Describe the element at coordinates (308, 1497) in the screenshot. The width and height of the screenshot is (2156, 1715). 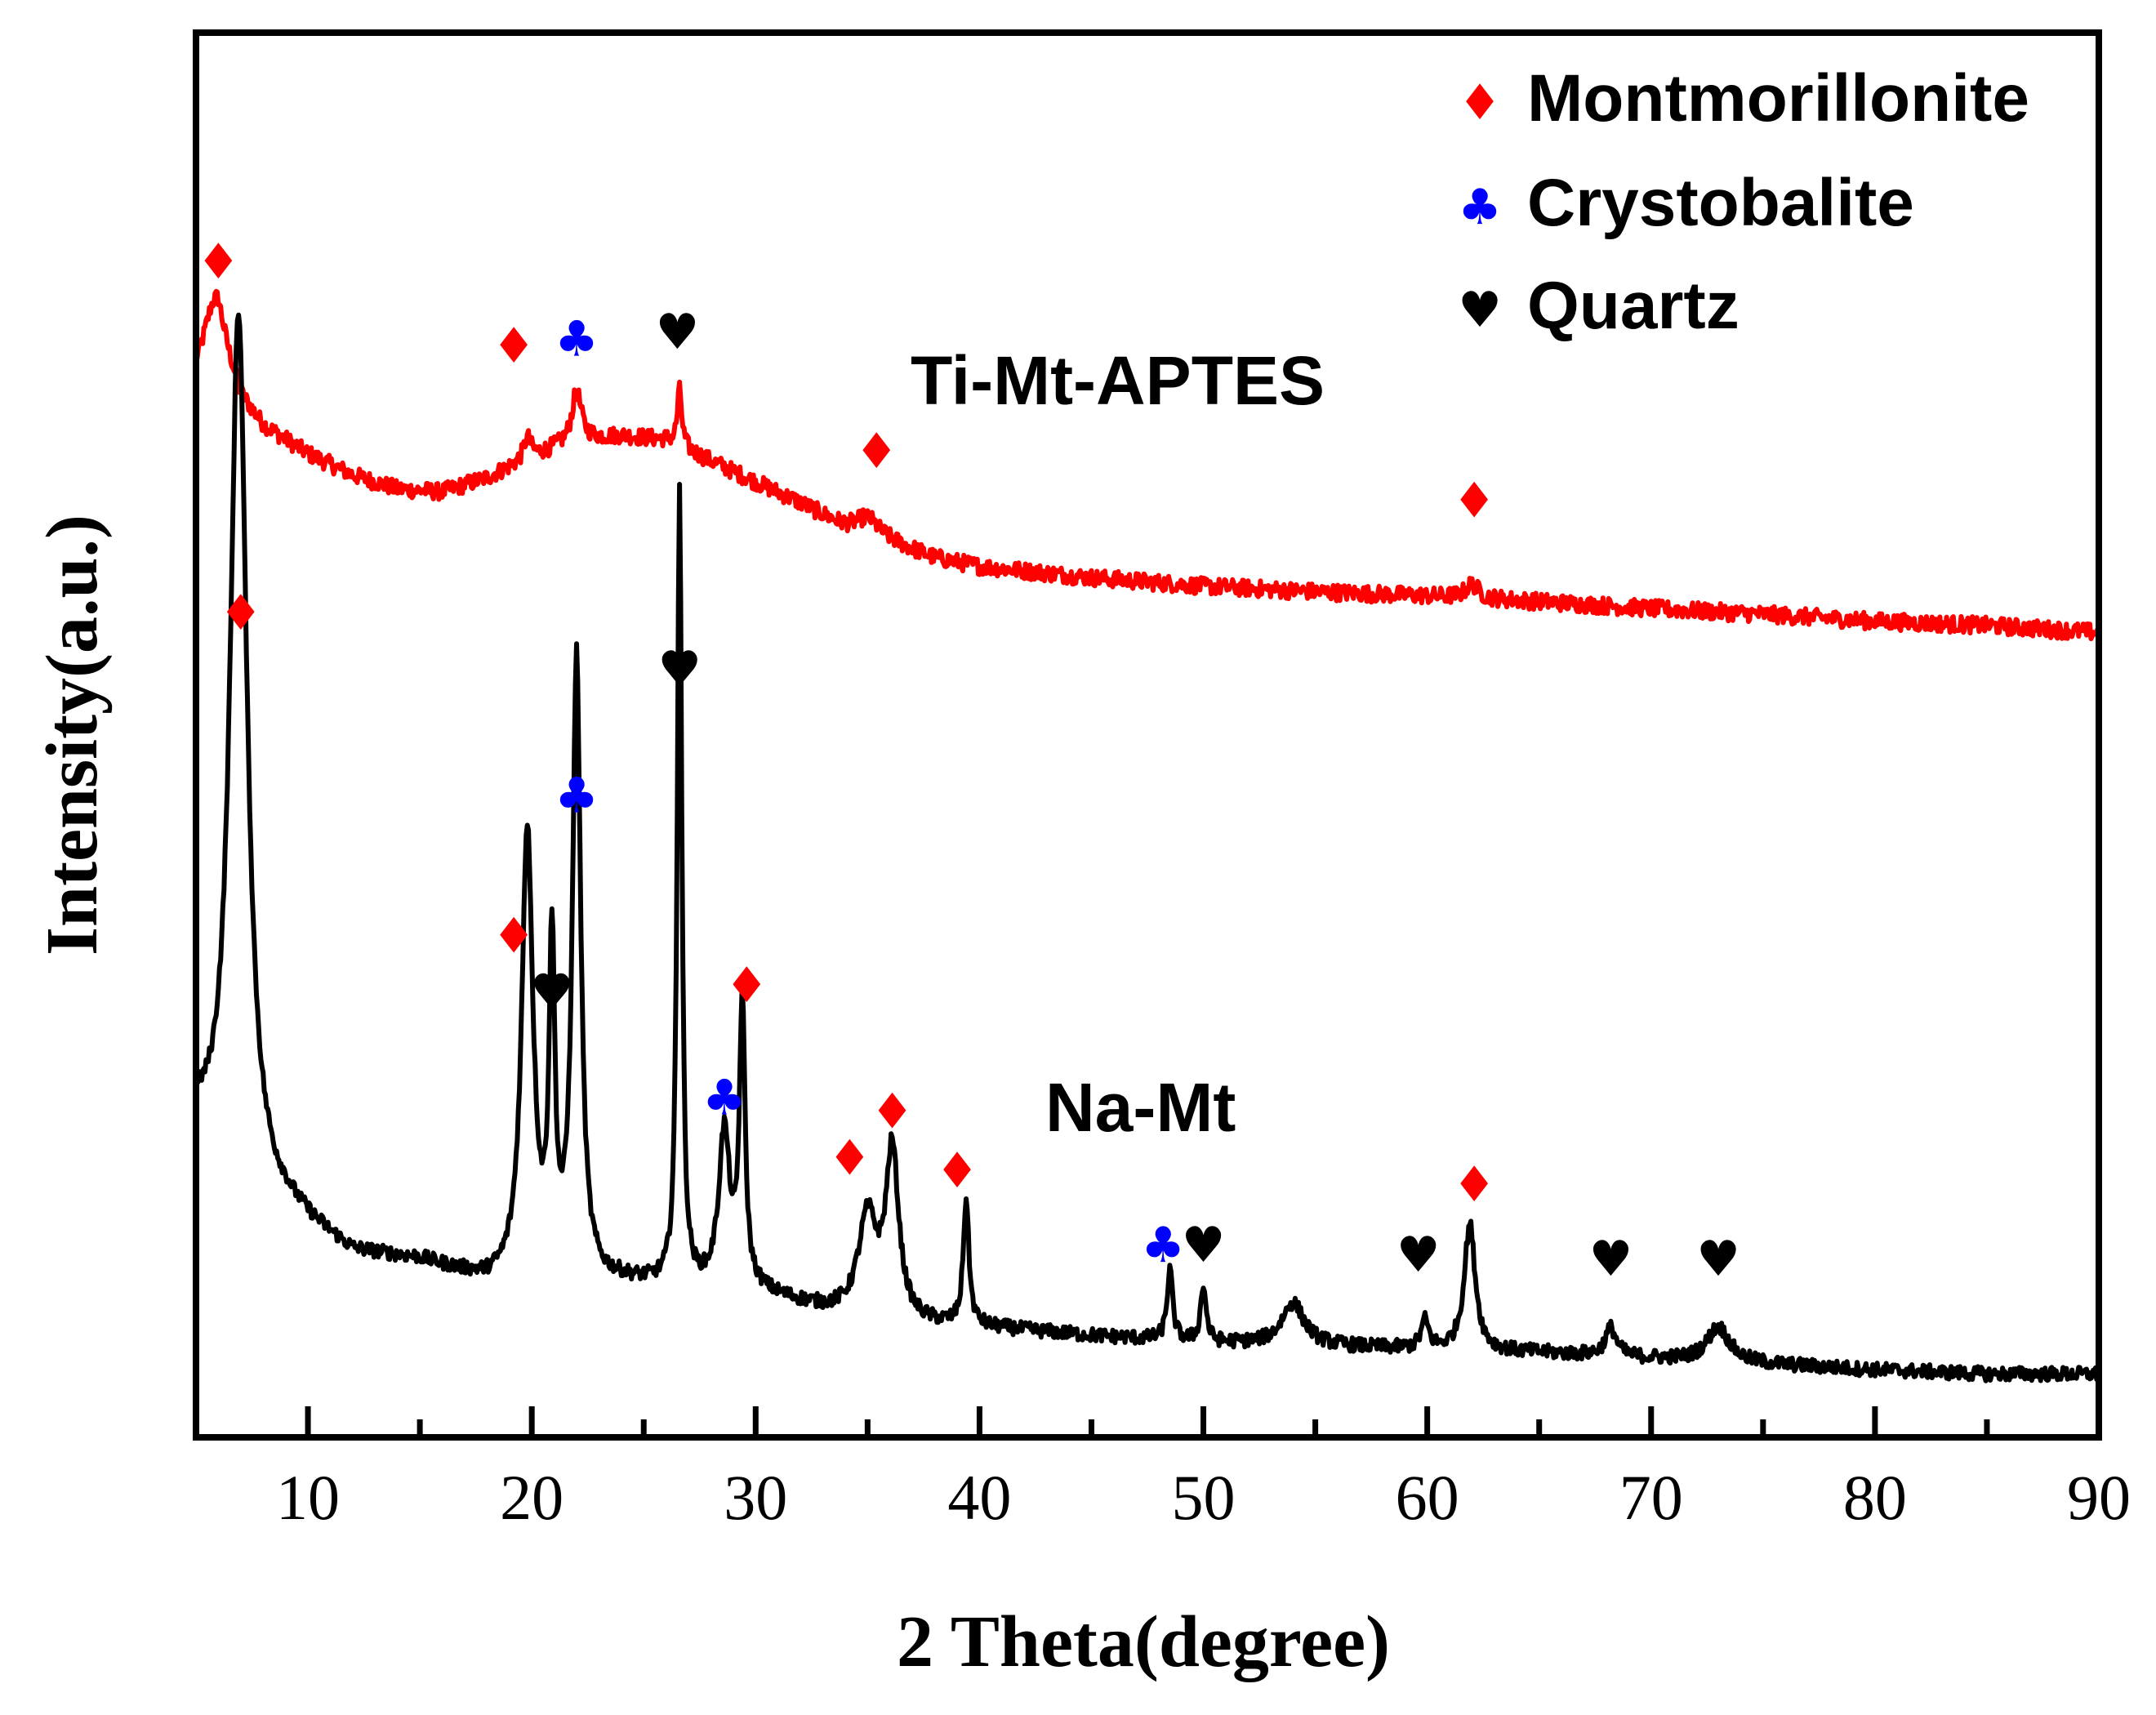
I see `x-tick-label: 10` at that location.